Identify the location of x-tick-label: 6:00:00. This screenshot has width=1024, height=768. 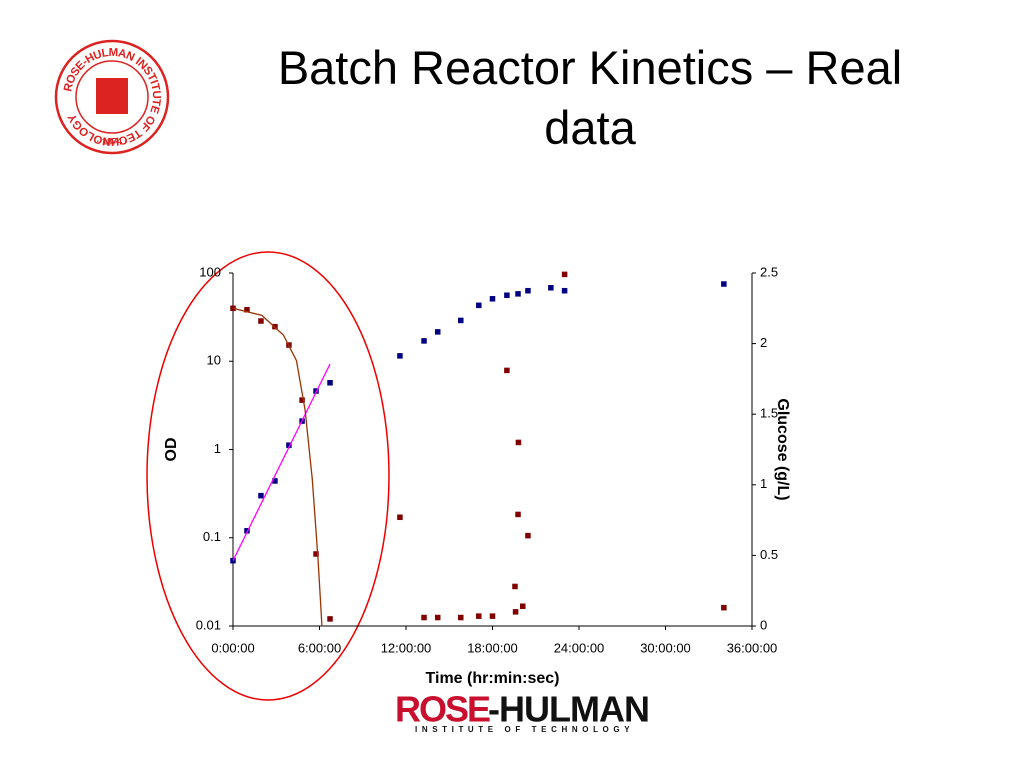
(319, 647).